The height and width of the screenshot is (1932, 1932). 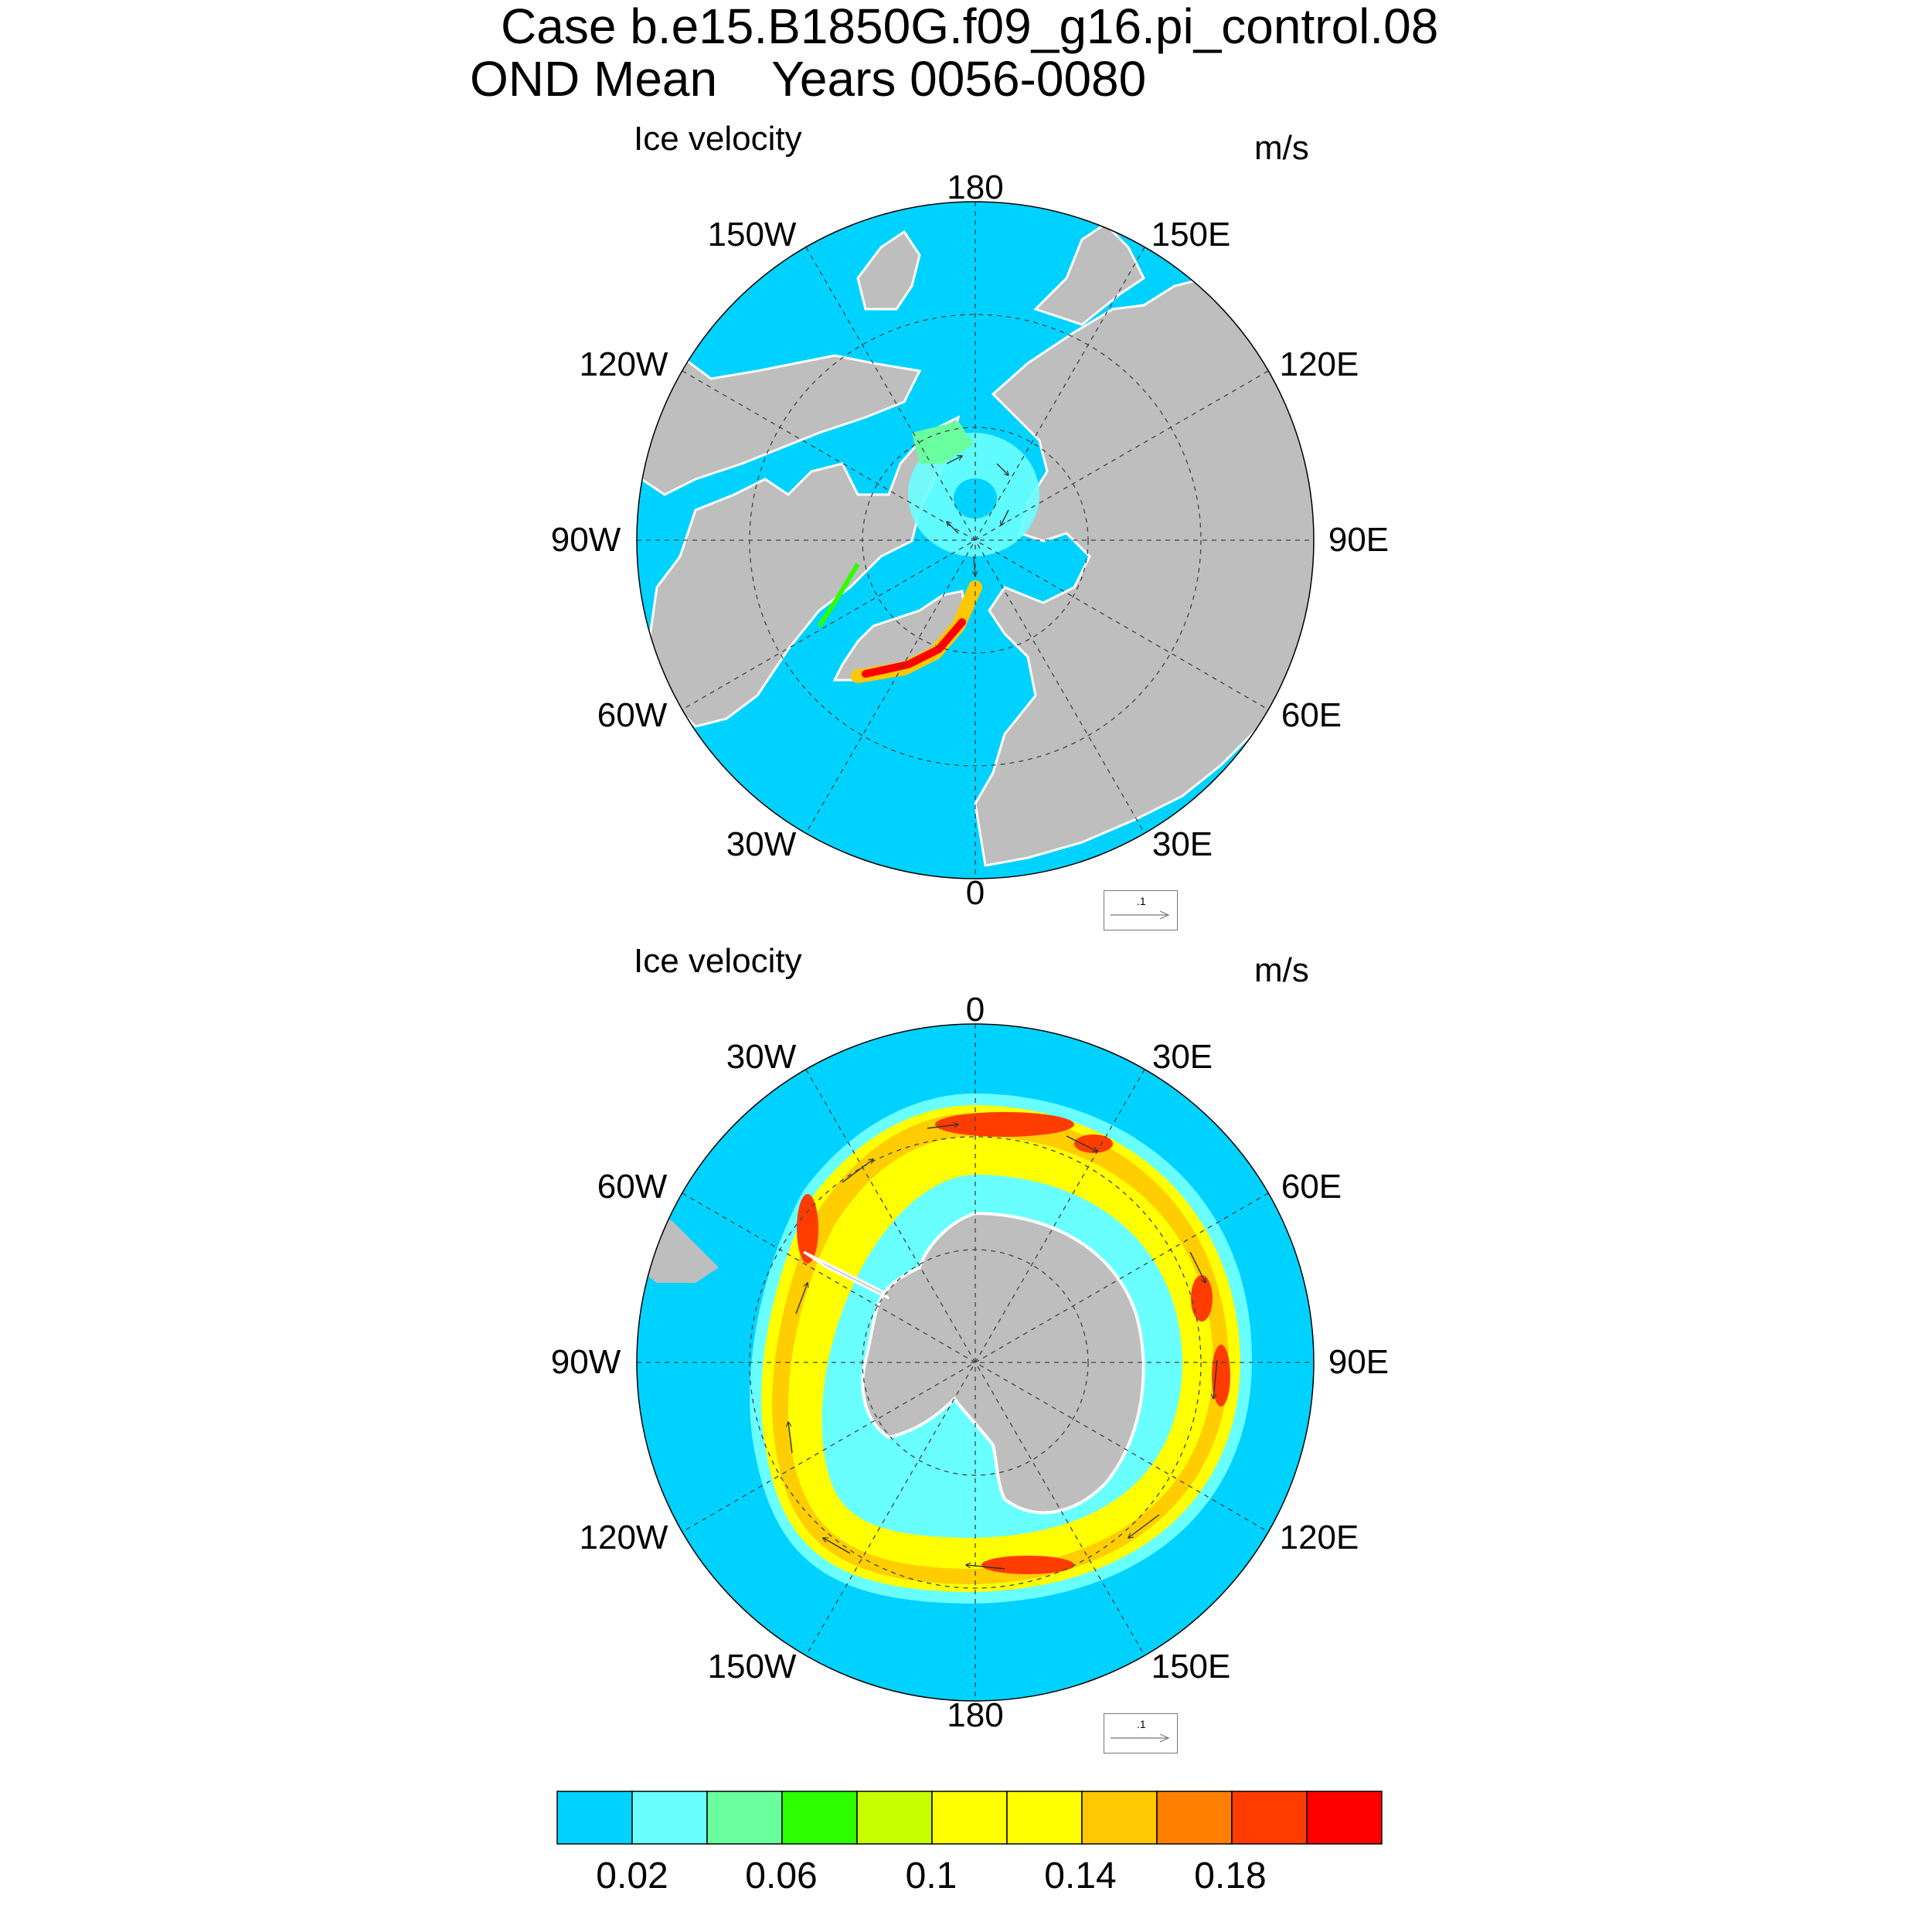 What do you see at coordinates (1282, 970) in the screenshot?
I see `south-panel-units: m/s` at bounding box center [1282, 970].